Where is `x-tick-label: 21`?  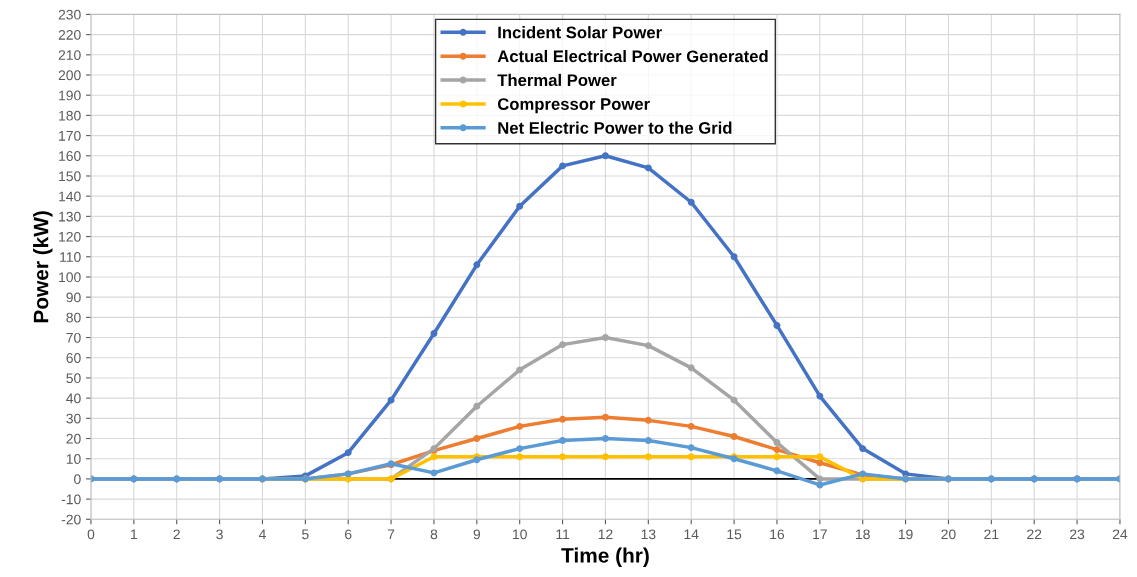 x-tick-label: 21 is located at coordinates (991, 534).